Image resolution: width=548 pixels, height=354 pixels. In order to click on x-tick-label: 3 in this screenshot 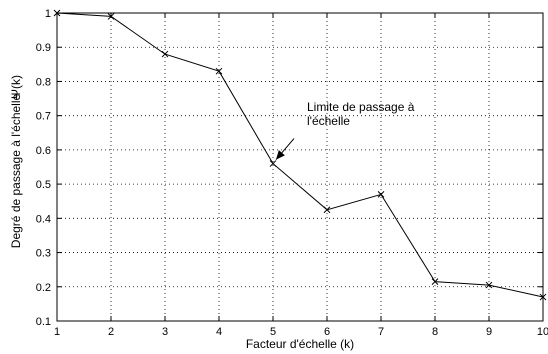, I will do `click(165, 332)`.